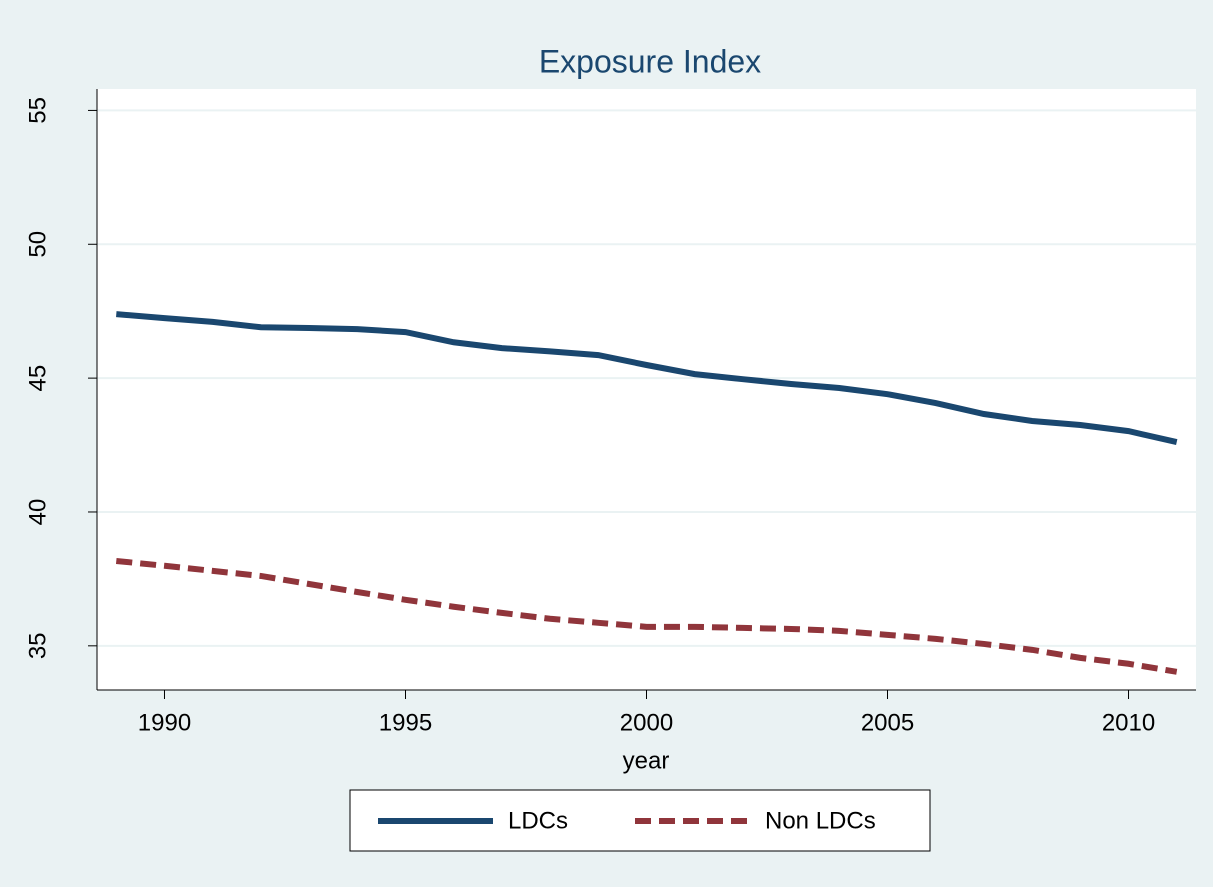 Image resolution: width=1213 pixels, height=887 pixels. Describe the element at coordinates (820, 820) in the screenshot. I see `legend-label: Non LDCs` at that location.